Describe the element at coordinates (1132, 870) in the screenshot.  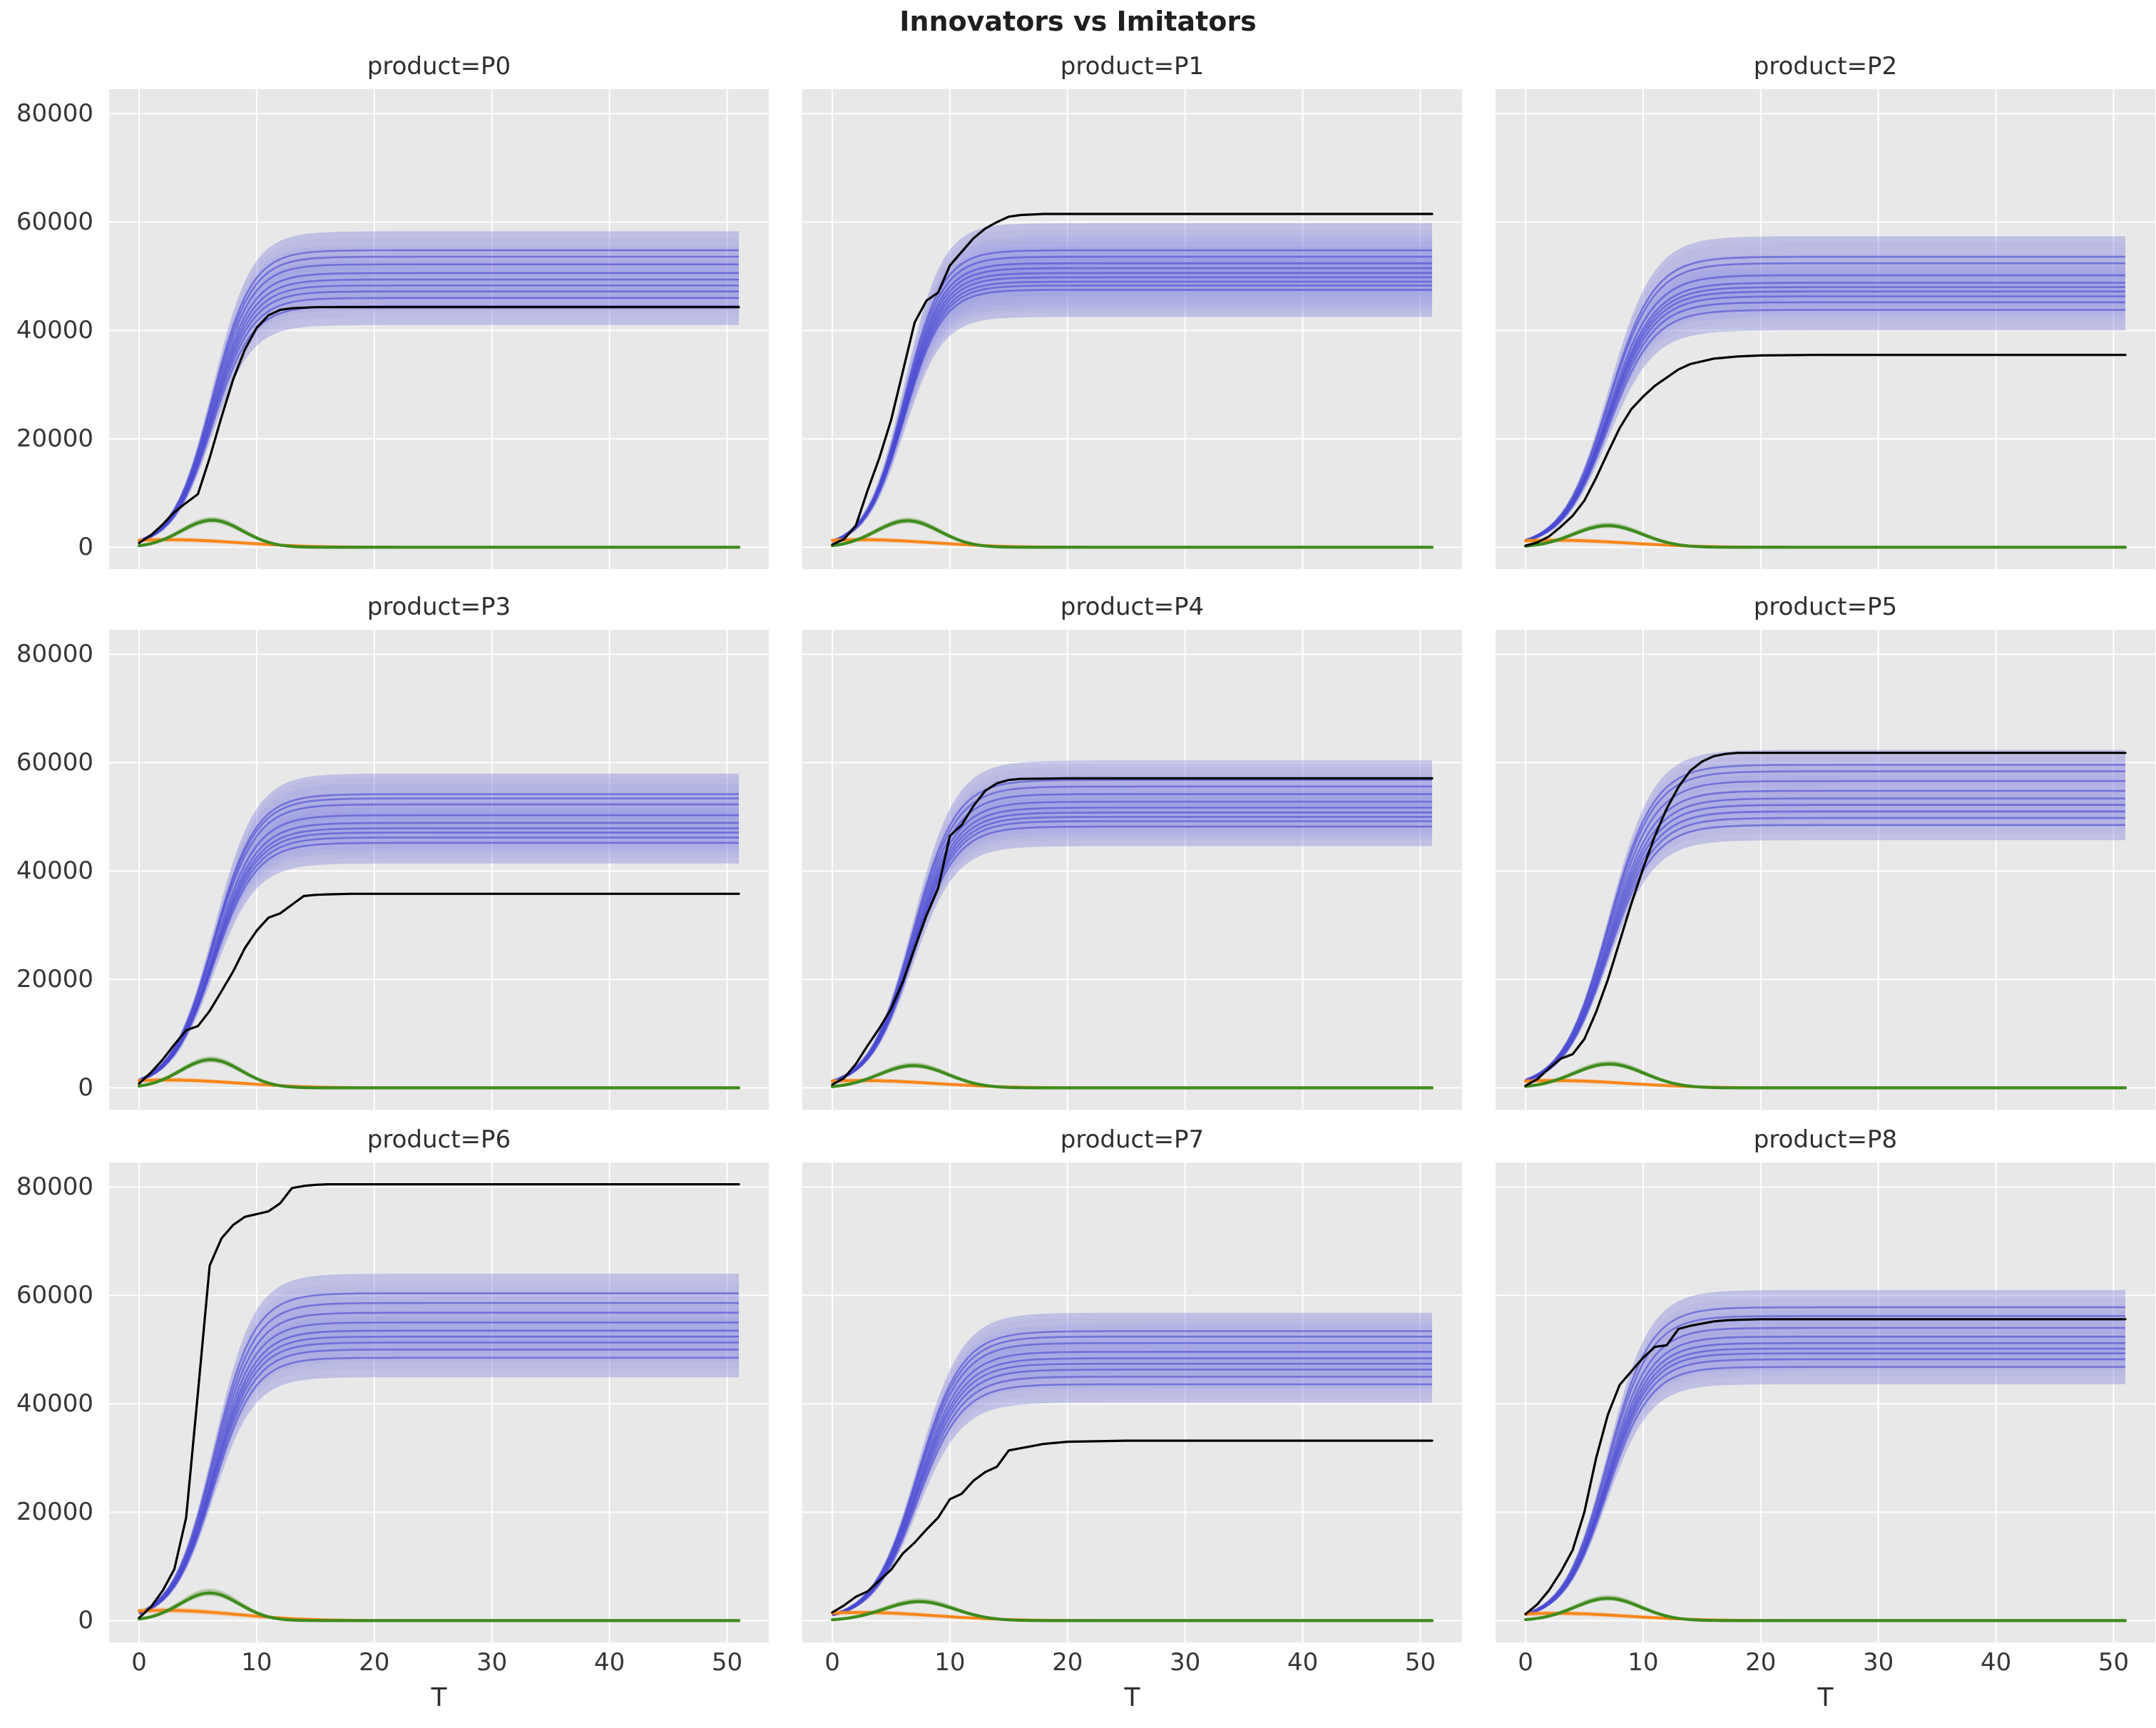
I see `plot-area-p4` at that location.